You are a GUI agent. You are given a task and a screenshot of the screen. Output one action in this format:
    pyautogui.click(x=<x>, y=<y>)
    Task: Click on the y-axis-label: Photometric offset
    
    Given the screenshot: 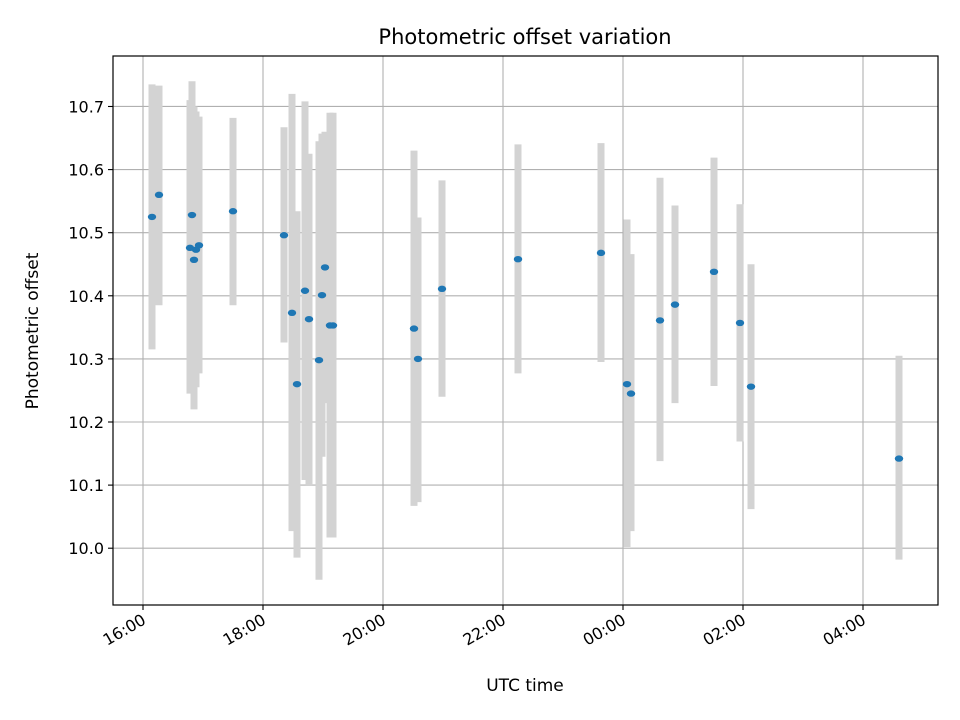 What is the action you would take?
    pyautogui.click(x=33, y=330)
    